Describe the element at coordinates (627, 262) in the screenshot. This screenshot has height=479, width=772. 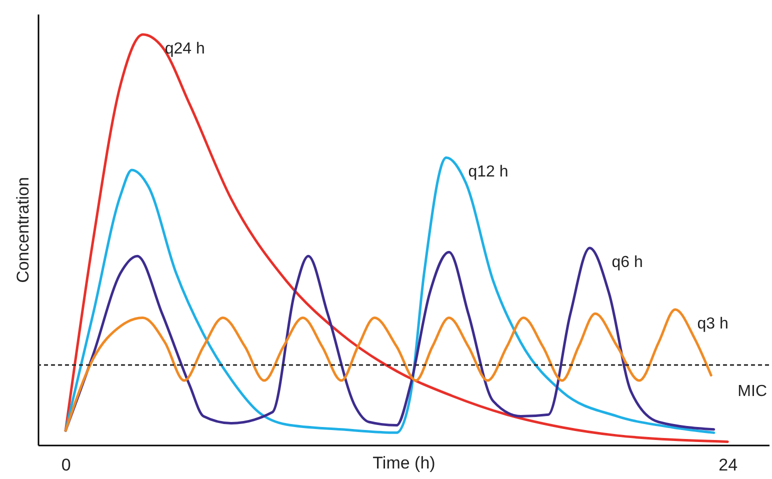
I see `series-label: q6 h` at that location.